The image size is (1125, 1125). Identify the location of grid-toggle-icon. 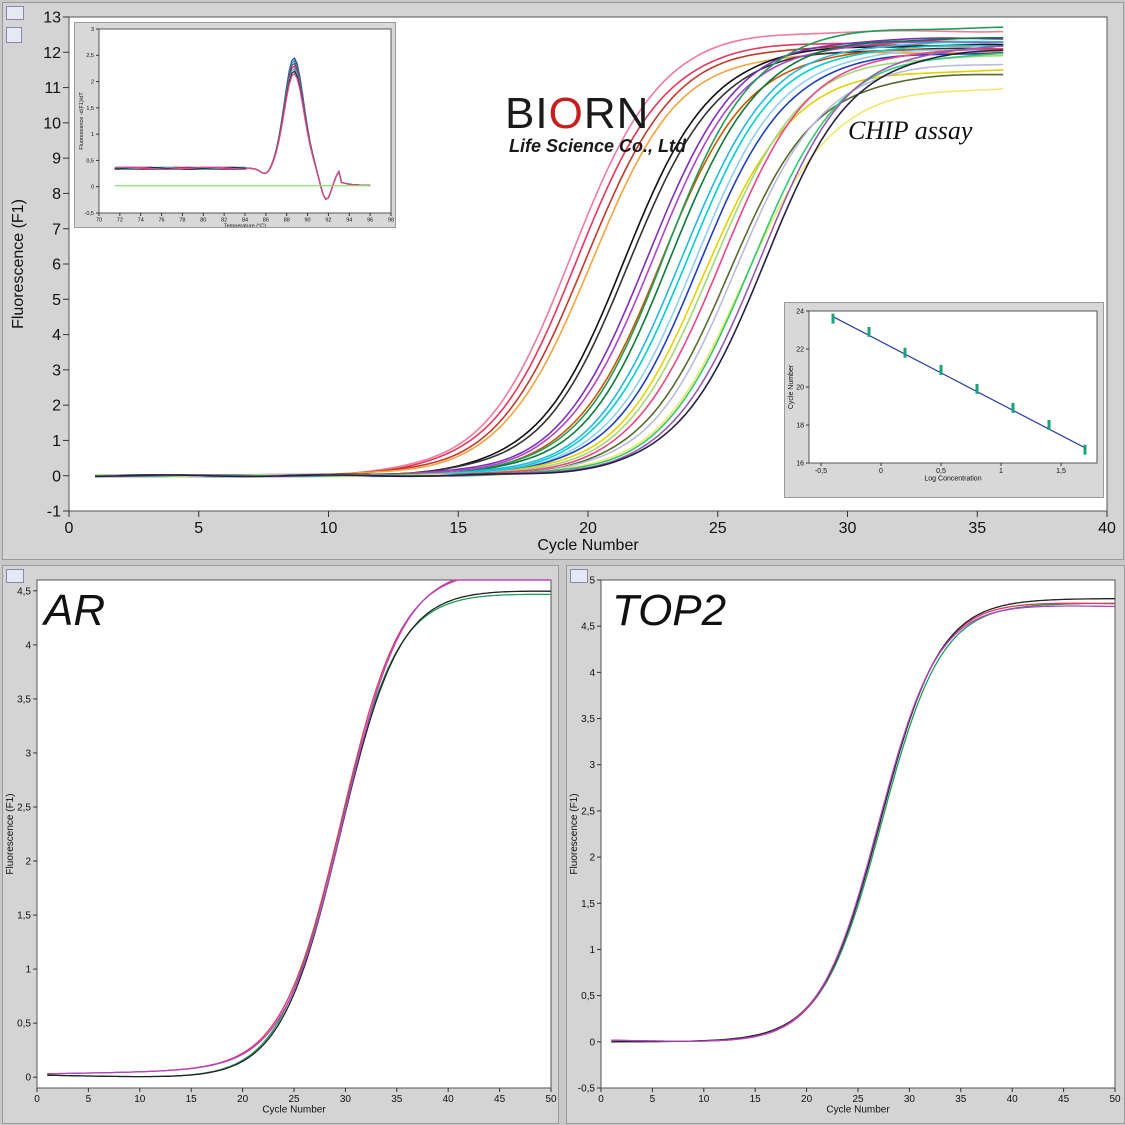
(14, 35).